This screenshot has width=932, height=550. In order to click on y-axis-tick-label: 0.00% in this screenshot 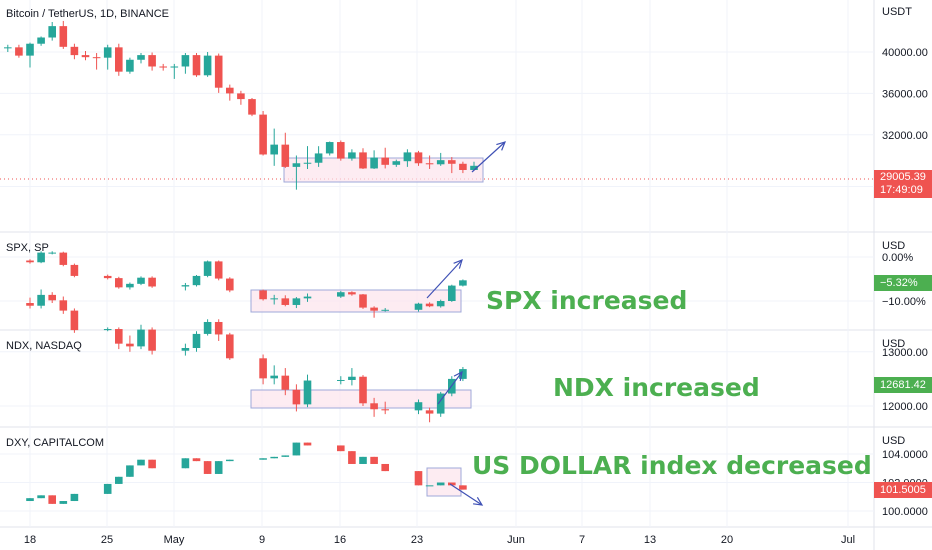, I will do `click(897, 258)`.